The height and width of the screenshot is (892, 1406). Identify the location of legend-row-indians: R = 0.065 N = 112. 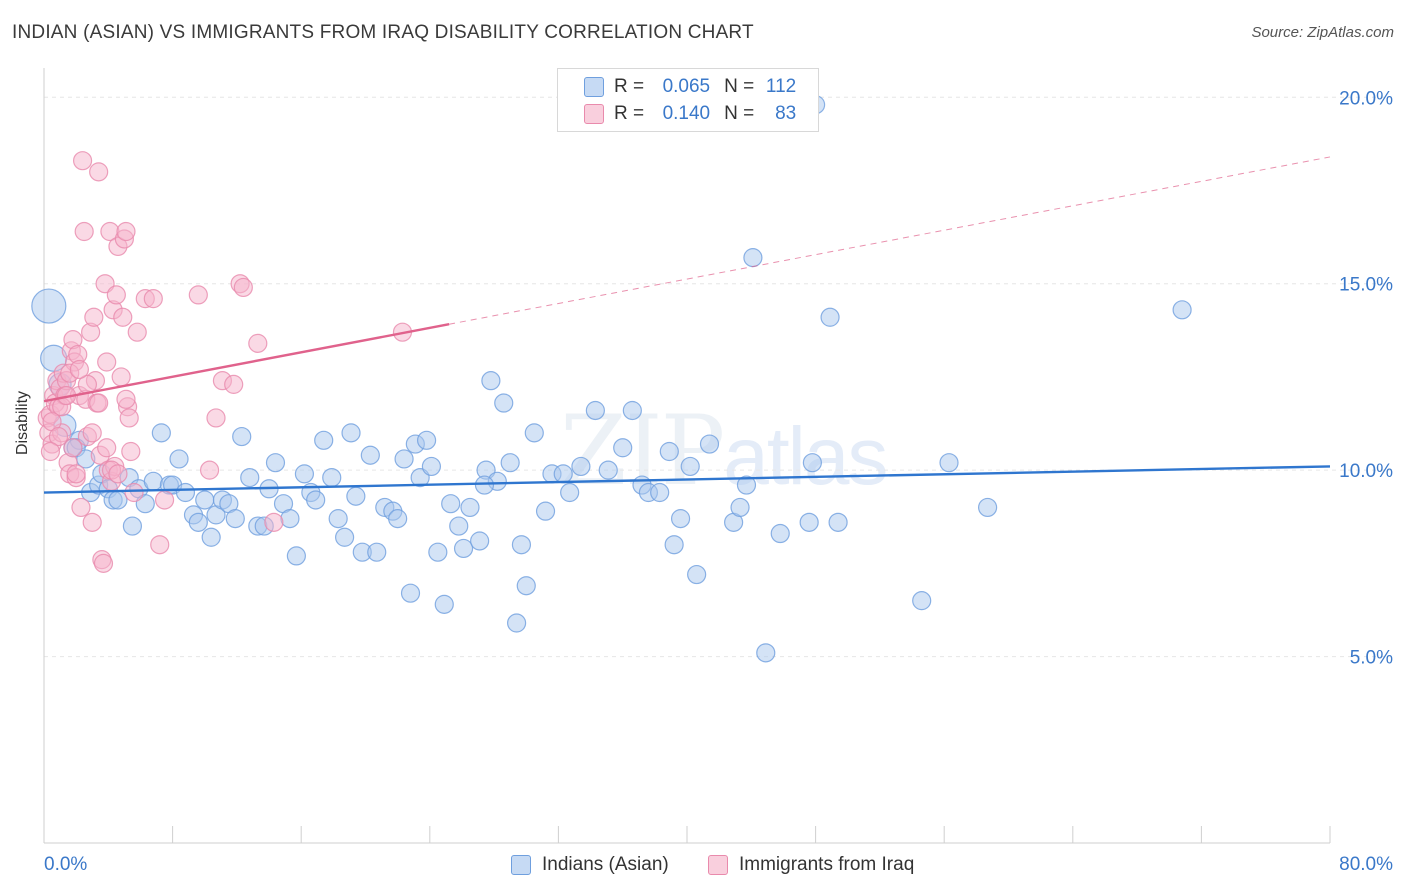
(697, 87).